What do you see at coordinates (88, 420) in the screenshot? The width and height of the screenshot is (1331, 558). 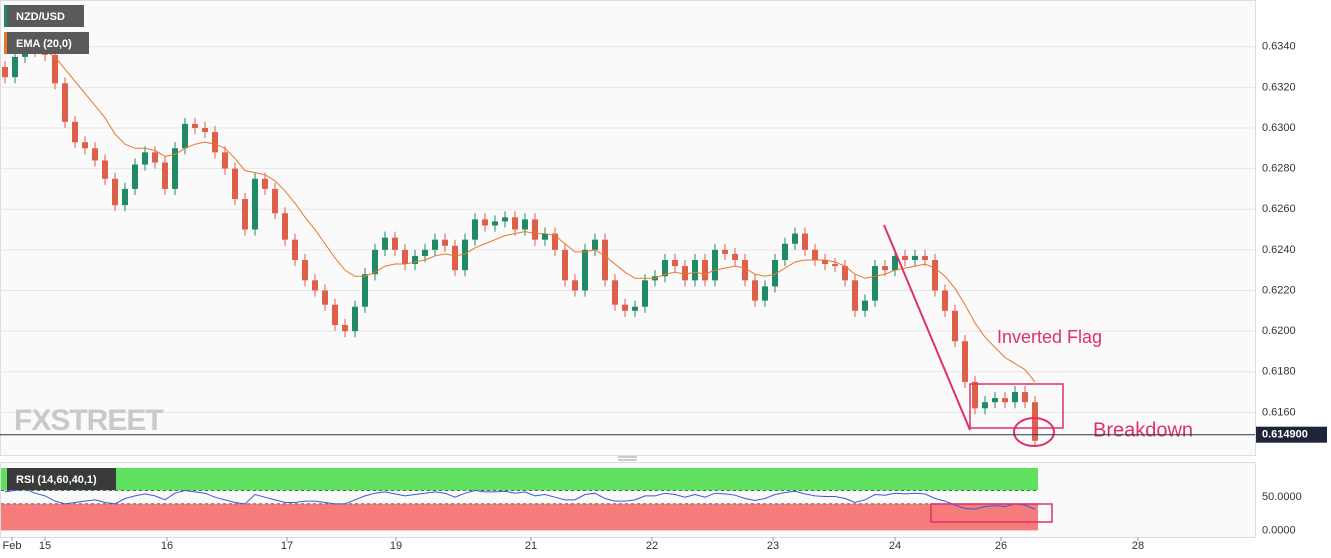 I see `watermark: FXSTREET` at bounding box center [88, 420].